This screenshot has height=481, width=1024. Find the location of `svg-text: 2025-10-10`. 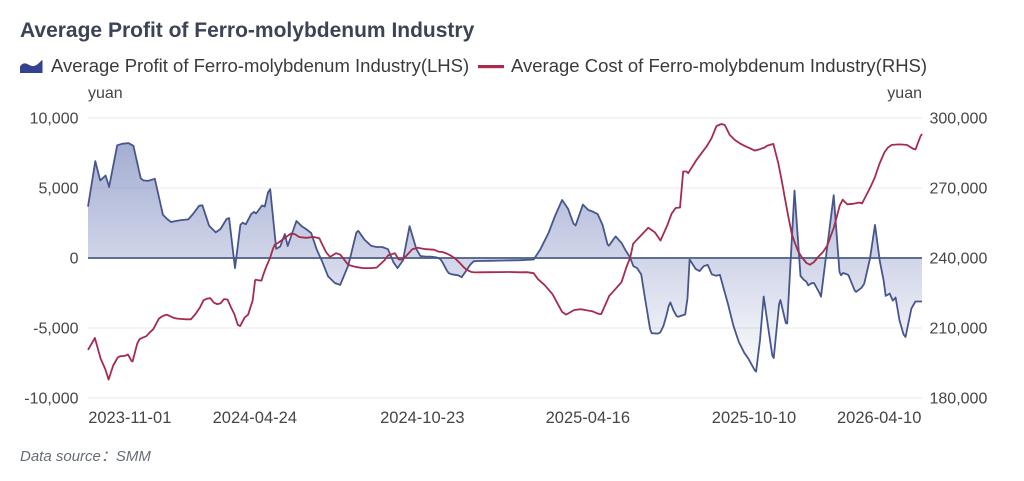

svg-text: 2025-10-10 is located at coordinates (754, 418).